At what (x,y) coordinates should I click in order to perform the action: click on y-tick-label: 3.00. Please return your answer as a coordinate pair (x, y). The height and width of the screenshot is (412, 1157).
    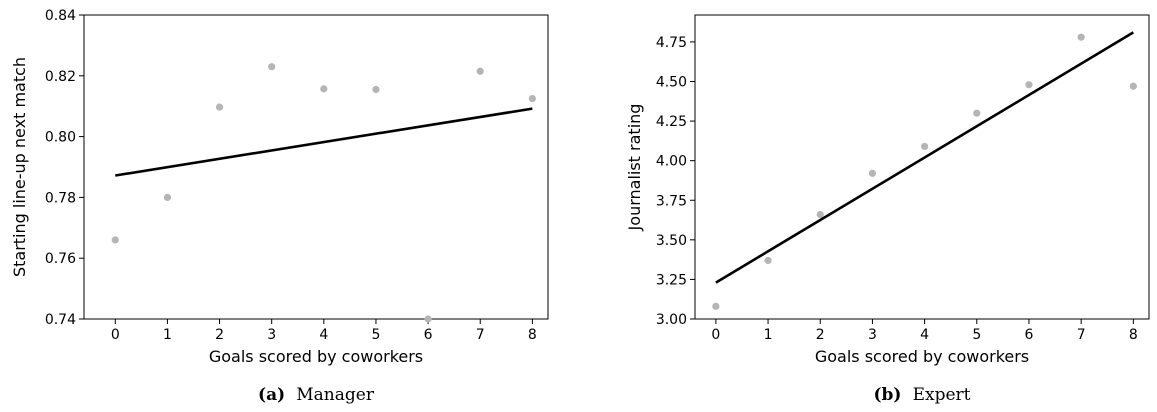
    Looking at the image, I should click on (671, 320).